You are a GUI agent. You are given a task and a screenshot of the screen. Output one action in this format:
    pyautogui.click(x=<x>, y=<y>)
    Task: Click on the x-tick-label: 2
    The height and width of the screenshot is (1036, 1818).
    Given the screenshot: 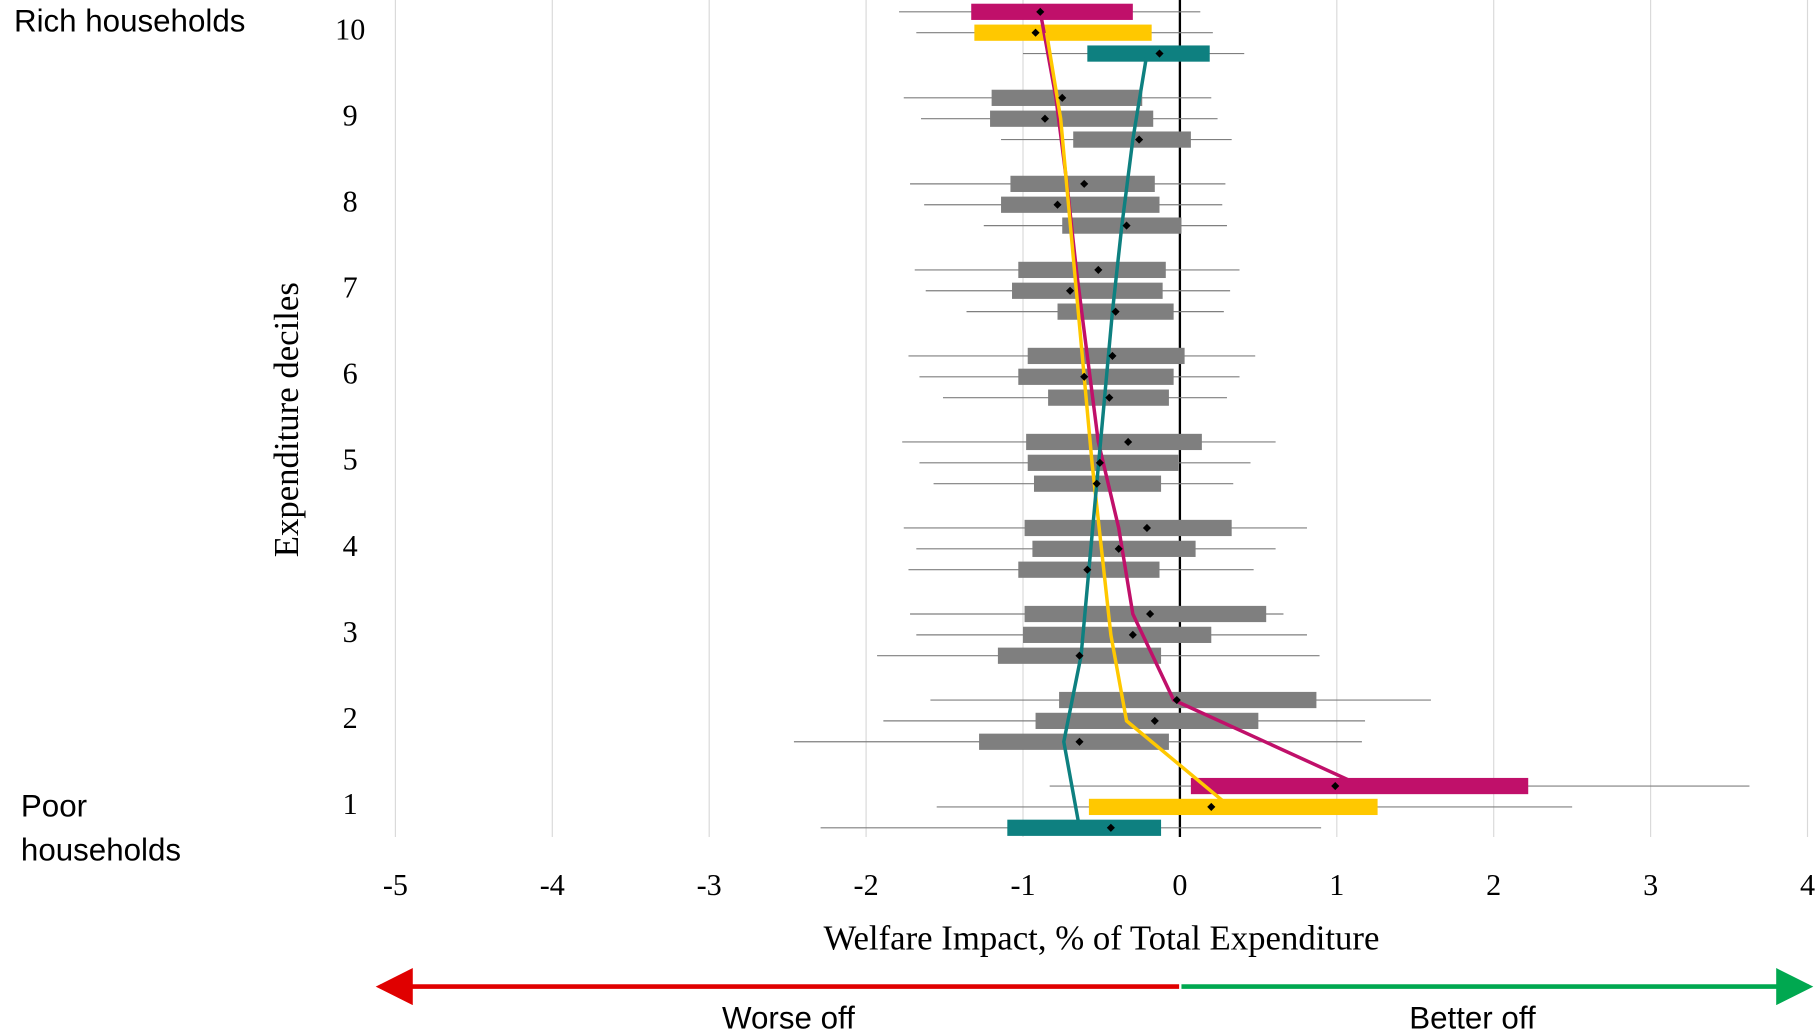 What is the action you would take?
    pyautogui.click(x=1493, y=885)
    